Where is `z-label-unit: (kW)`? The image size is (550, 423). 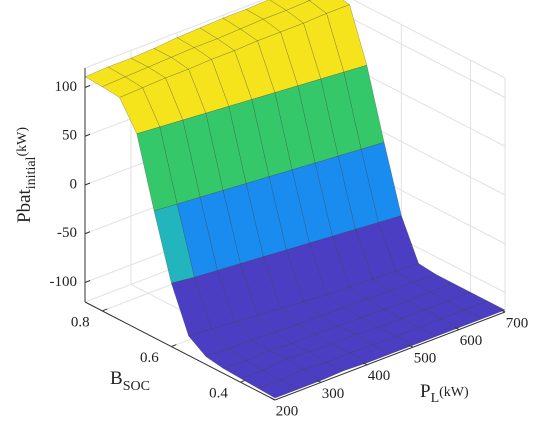 z-label-unit: (kW) is located at coordinates (22, 142).